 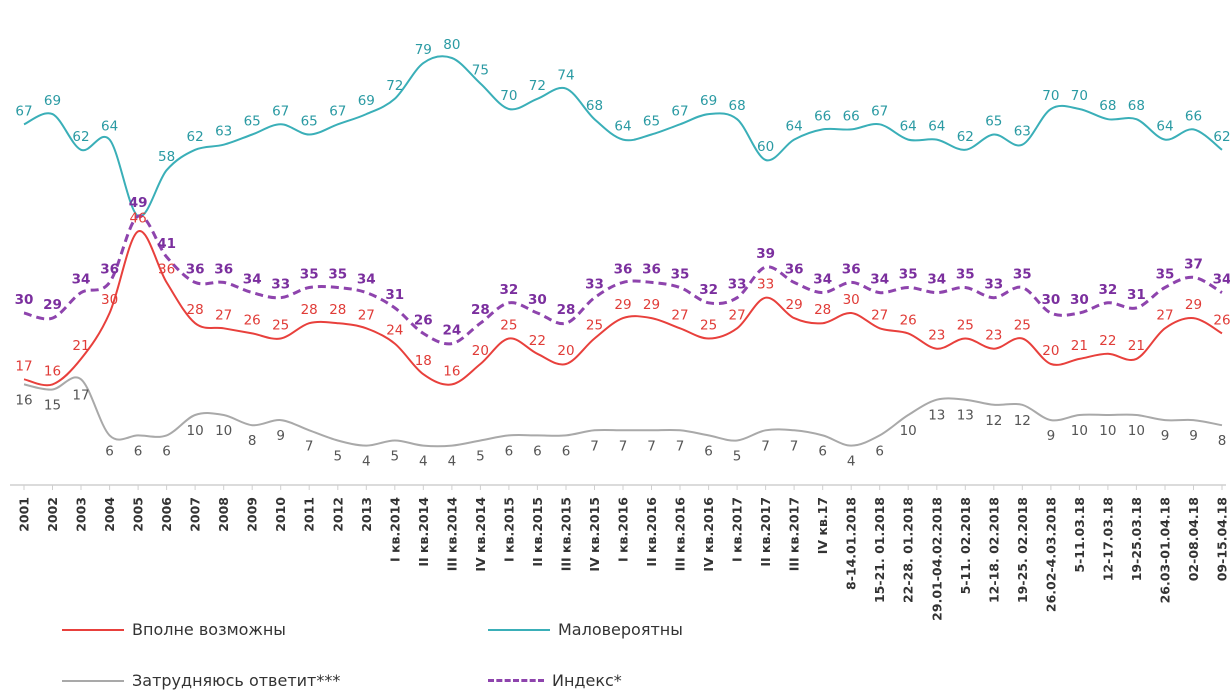 What do you see at coordinates (81, 514) in the screenshot?
I see `x-tick-label: 2003` at bounding box center [81, 514].